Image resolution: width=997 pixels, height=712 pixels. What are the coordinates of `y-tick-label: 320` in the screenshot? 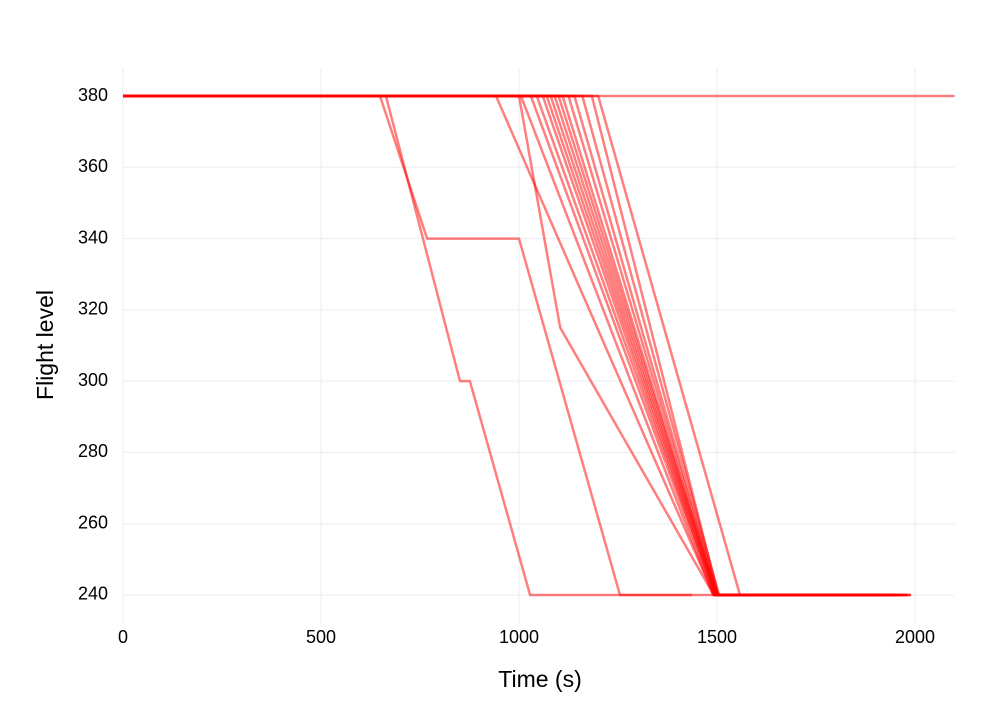 It's located at (93, 309).